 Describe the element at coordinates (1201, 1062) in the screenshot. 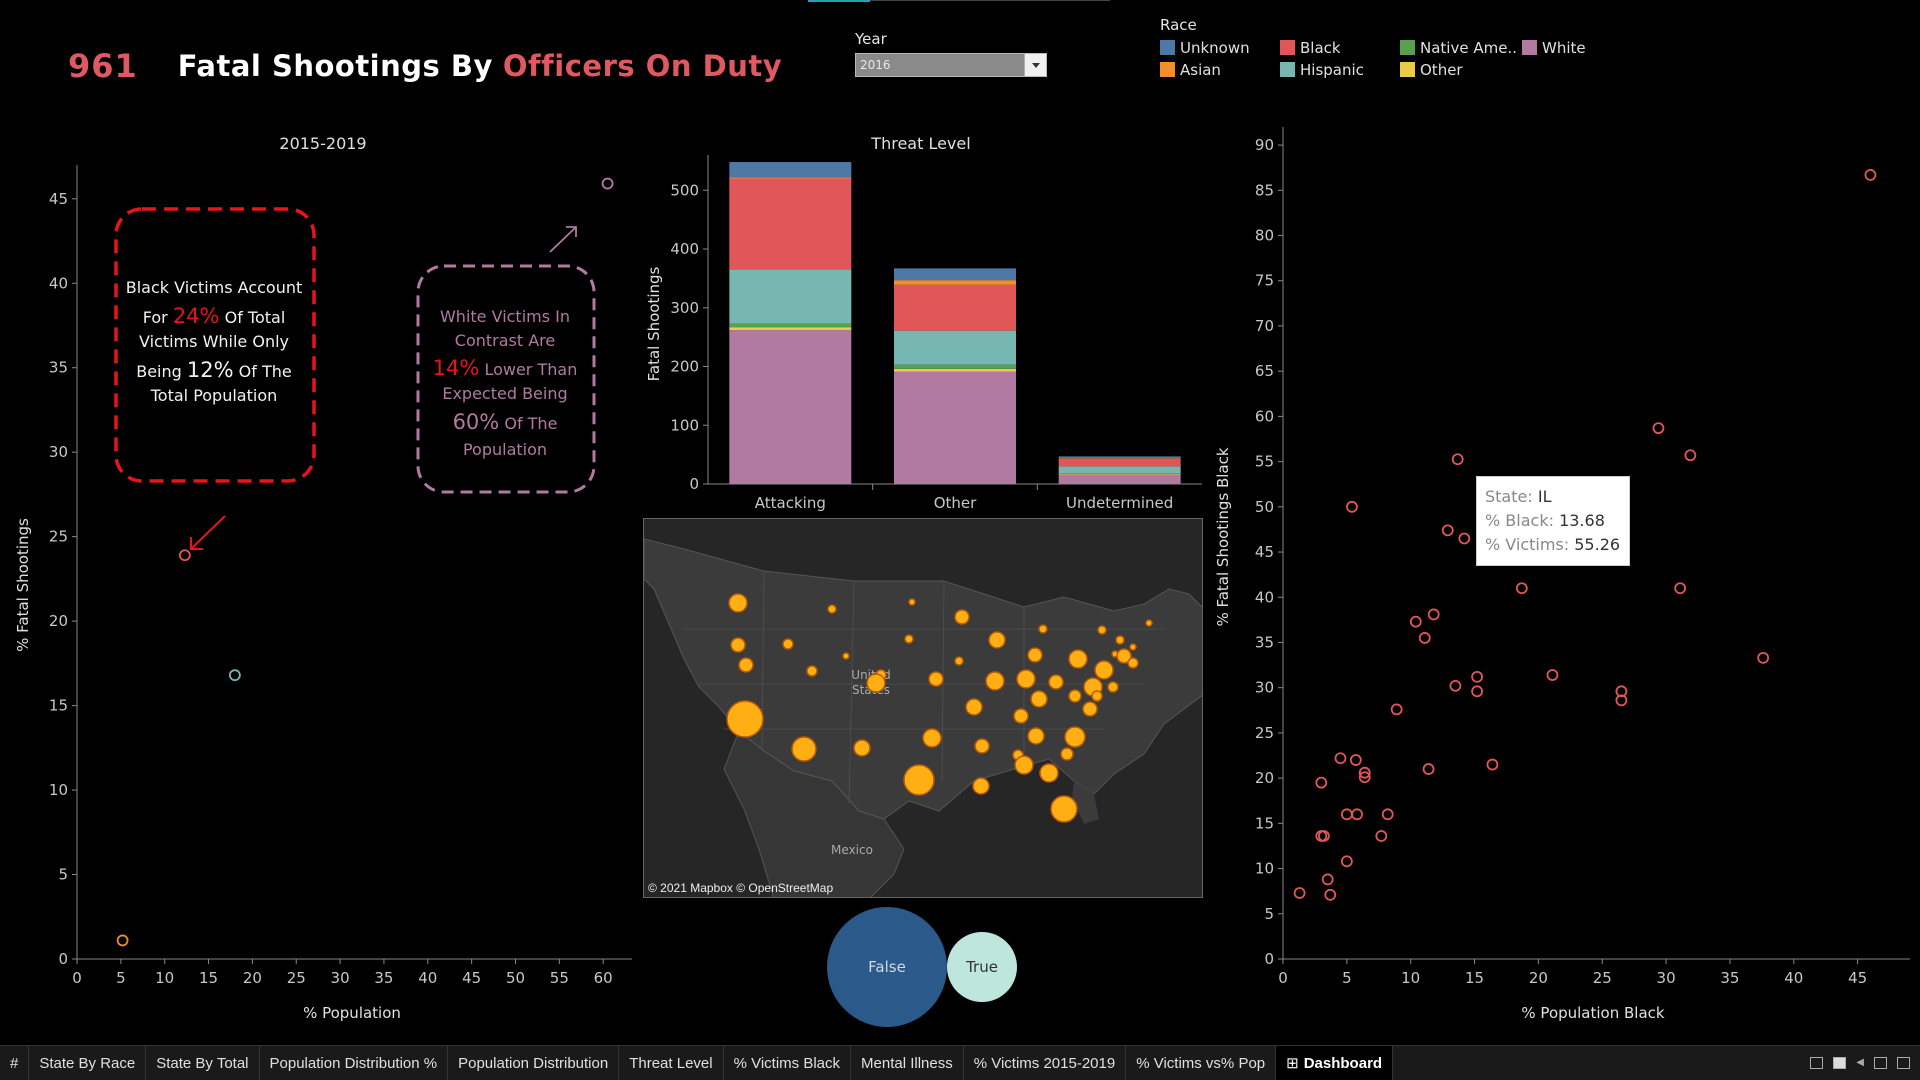

I see `tab-victims-vs-pop: % Victims vs% Pop` at that location.